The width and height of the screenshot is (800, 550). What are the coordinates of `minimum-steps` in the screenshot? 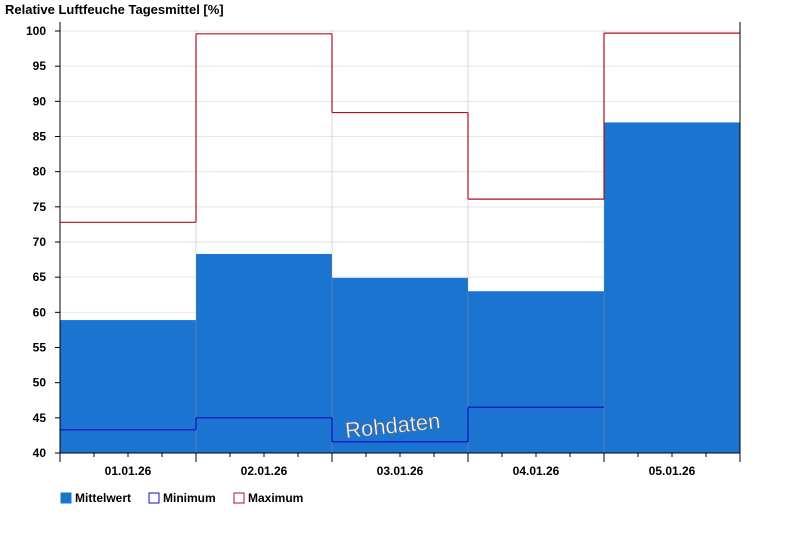 It's located at (332, 424).